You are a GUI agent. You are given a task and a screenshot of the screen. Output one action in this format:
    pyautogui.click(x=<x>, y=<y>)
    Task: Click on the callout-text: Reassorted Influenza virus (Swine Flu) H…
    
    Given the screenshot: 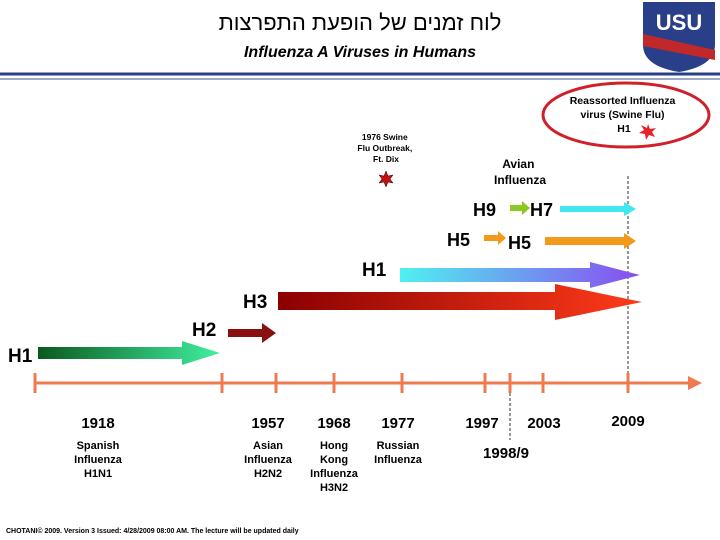 What is the action you would take?
    pyautogui.click(x=624, y=115)
    